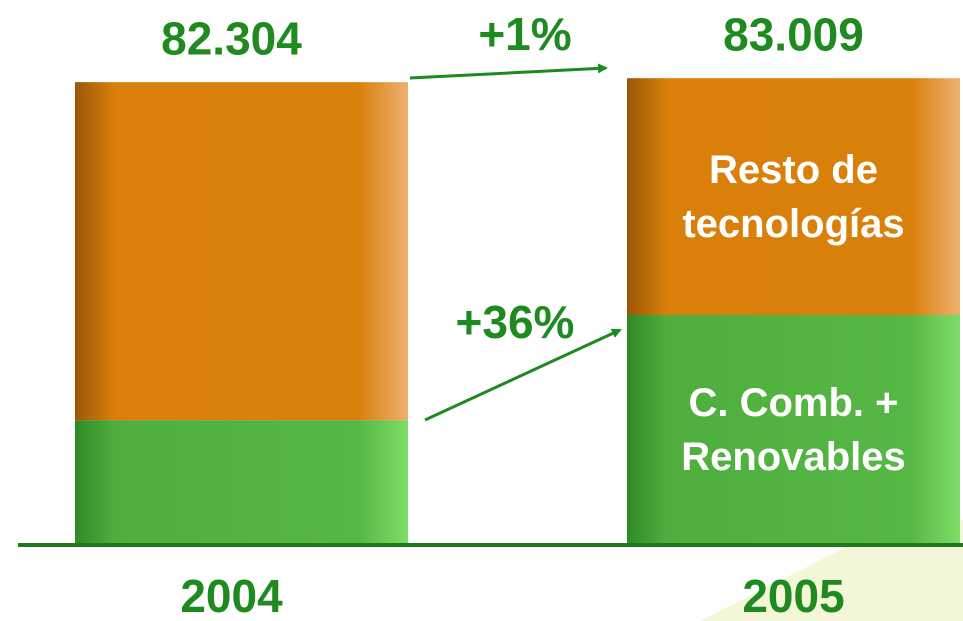  Describe the element at coordinates (524, 34) in the screenshot. I see `annotation: +1%` at that location.